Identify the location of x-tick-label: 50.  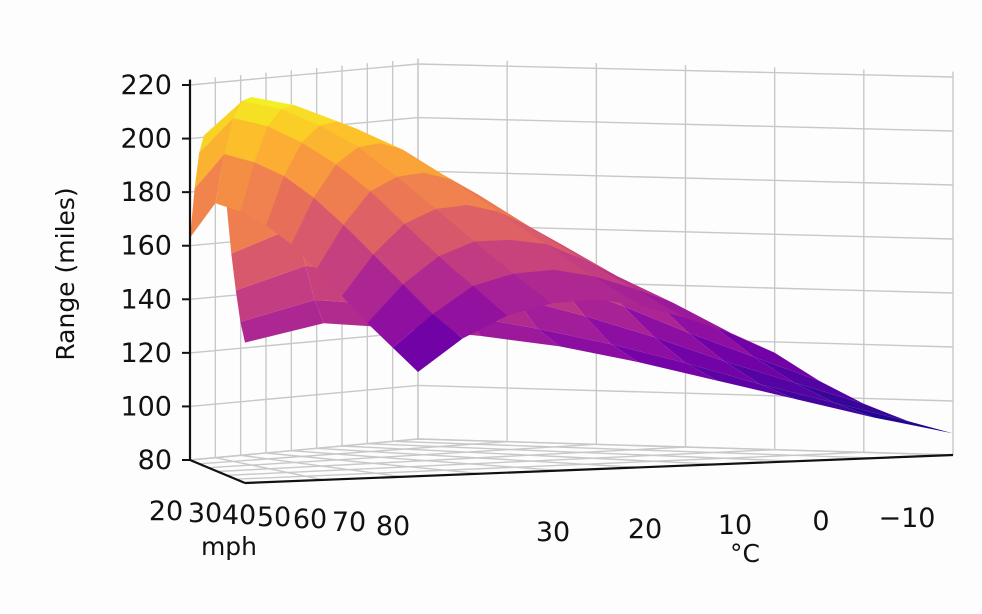
(274, 517).